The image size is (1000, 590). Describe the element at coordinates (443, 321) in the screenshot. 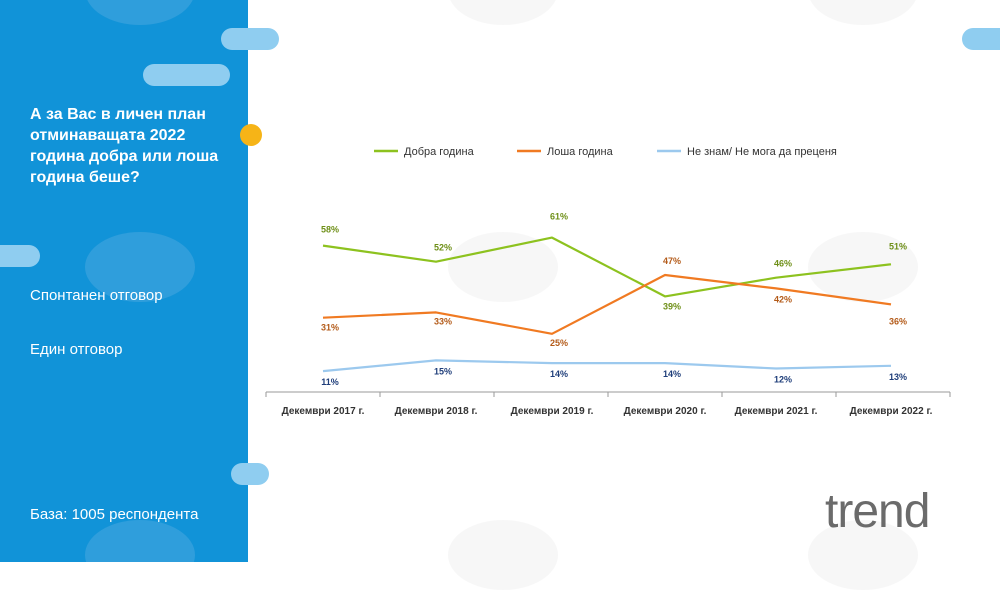

I see `data-label: 33%` at that location.